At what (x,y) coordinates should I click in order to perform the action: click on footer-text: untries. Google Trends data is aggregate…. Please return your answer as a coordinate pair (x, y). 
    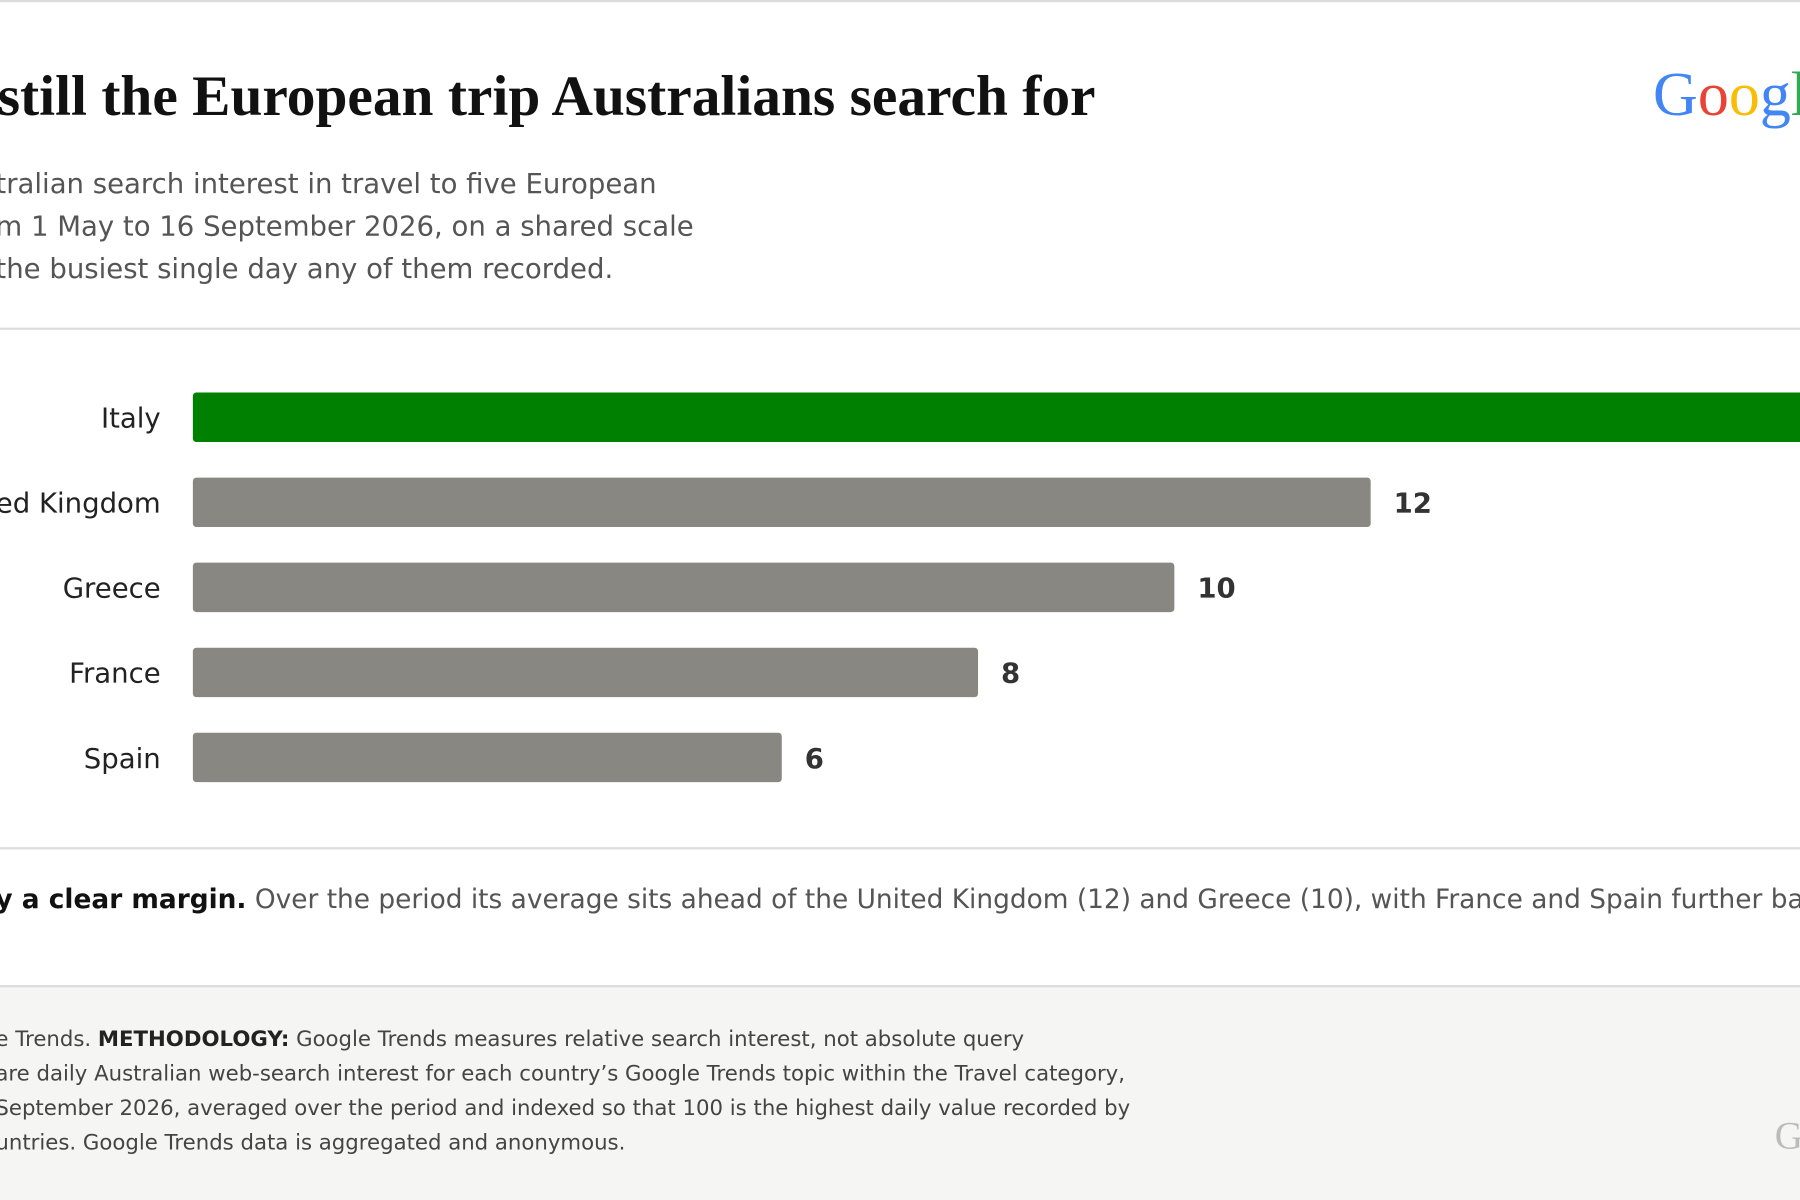
    Looking at the image, I should click on (312, 1142).